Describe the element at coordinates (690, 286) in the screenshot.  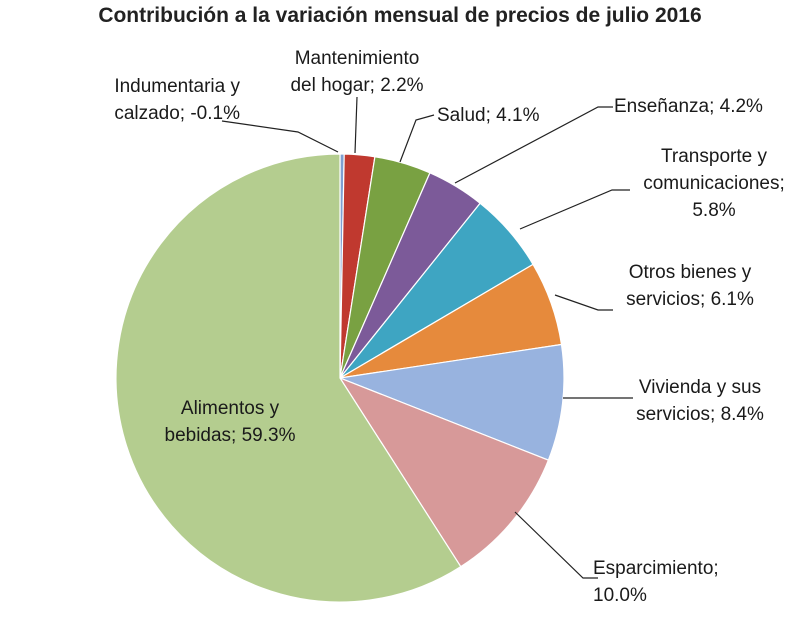
I see `data-label-otros-bienes-y-servicios: Otros bienes y servicios; 6.1%` at that location.